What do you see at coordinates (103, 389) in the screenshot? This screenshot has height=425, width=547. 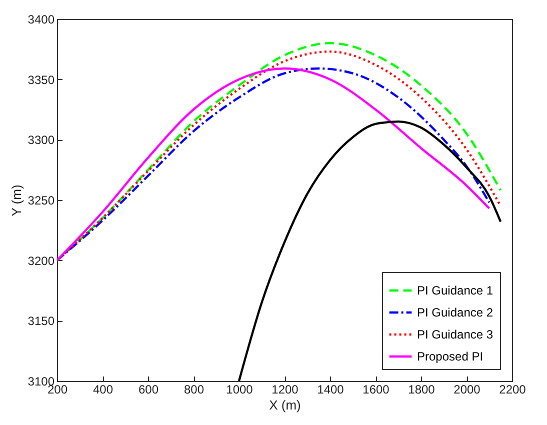 I see `x-tick-label: 400` at bounding box center [103, 389].